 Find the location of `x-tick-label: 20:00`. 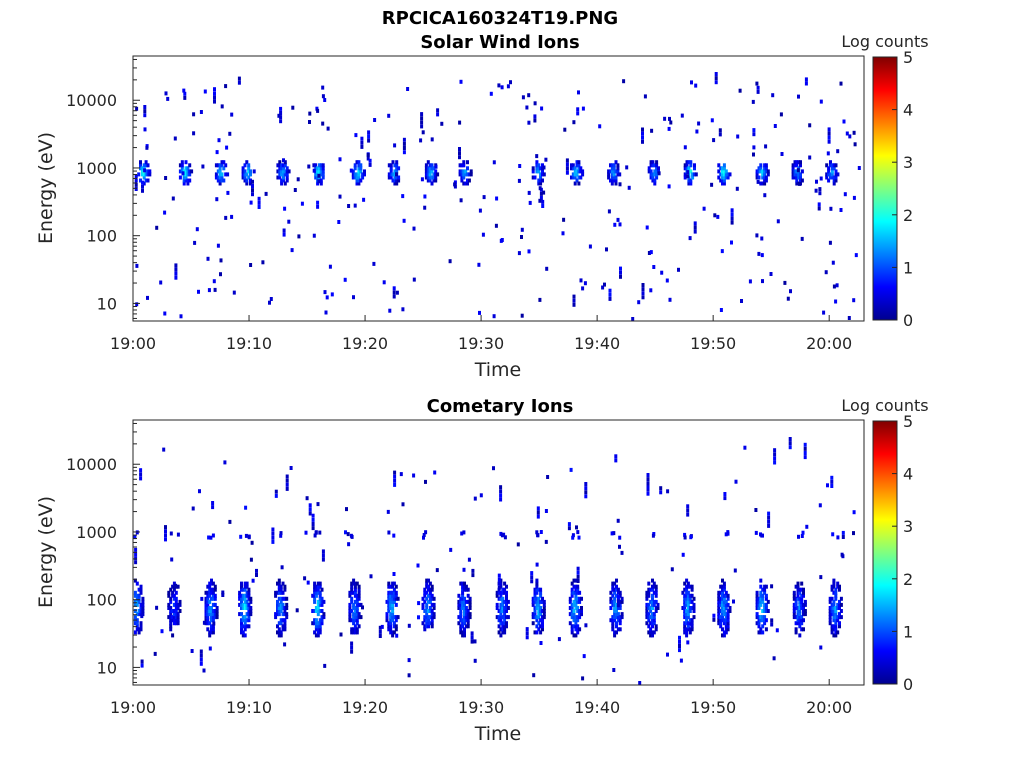

x-tick-label: 20:00 is located at coordinates (829, 707).